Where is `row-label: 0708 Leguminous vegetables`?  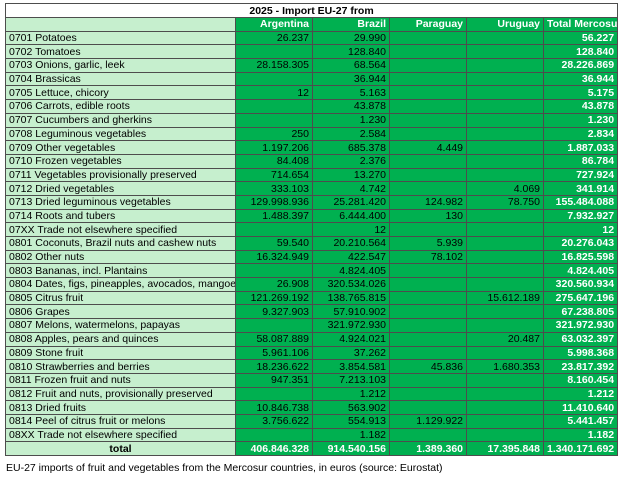
row-label: 0708 Leguminous vegetables is located at coordinates (120, 134).